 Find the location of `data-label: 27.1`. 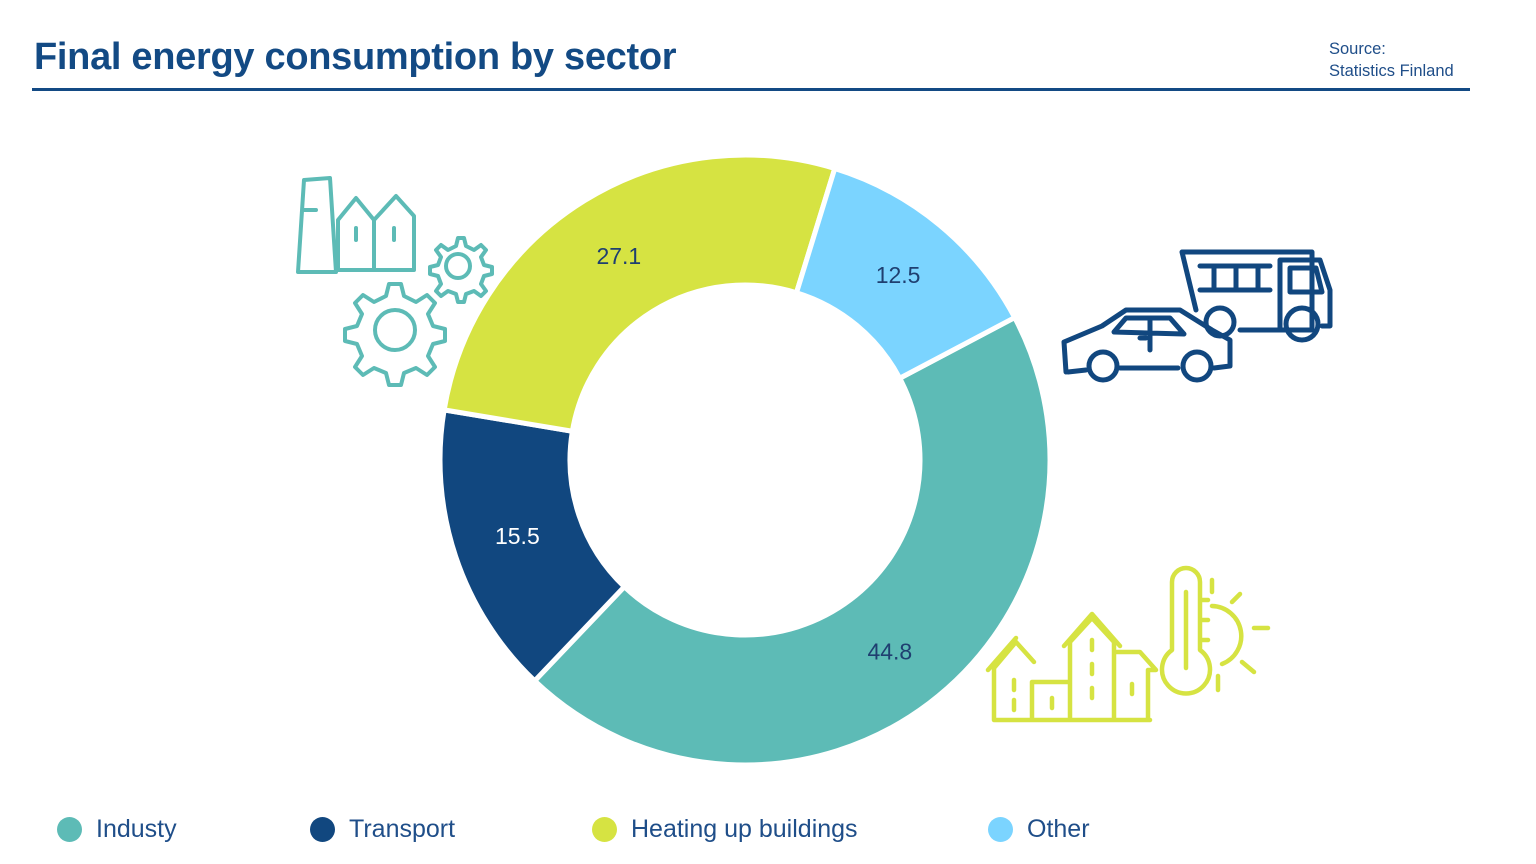

data-label: 27.1 is located at coordinates (618, 256).